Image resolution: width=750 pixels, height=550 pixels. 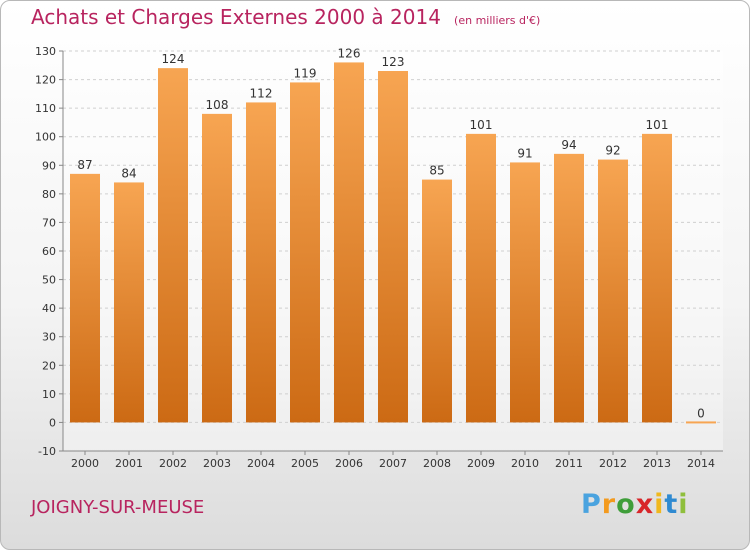 What do you see at coordinates (349, 463) in the screenshot?
I see `x-tick-label: 2006` at bounding box center [349, 463].